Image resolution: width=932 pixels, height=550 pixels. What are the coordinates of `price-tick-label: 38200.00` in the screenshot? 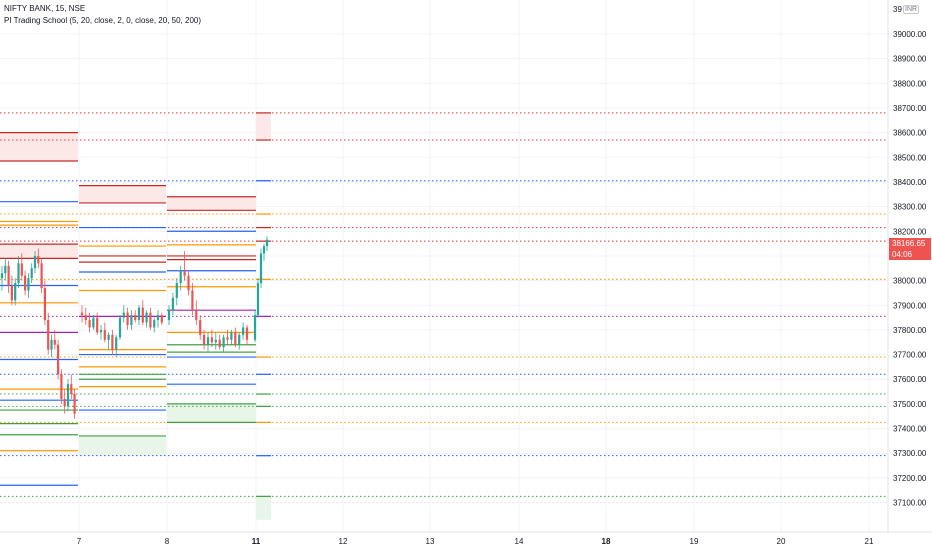 It's located at (910, 231).